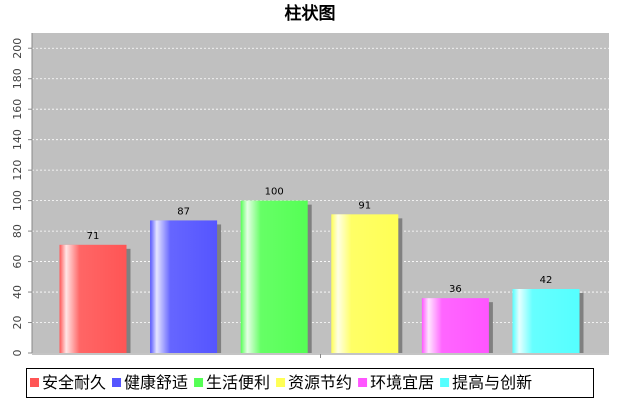 The height and width of the screenshot is (400, 620). Describe the element at coordinates (17, 262) in the screenshot. I see `y-tick-label: 60` at that location.